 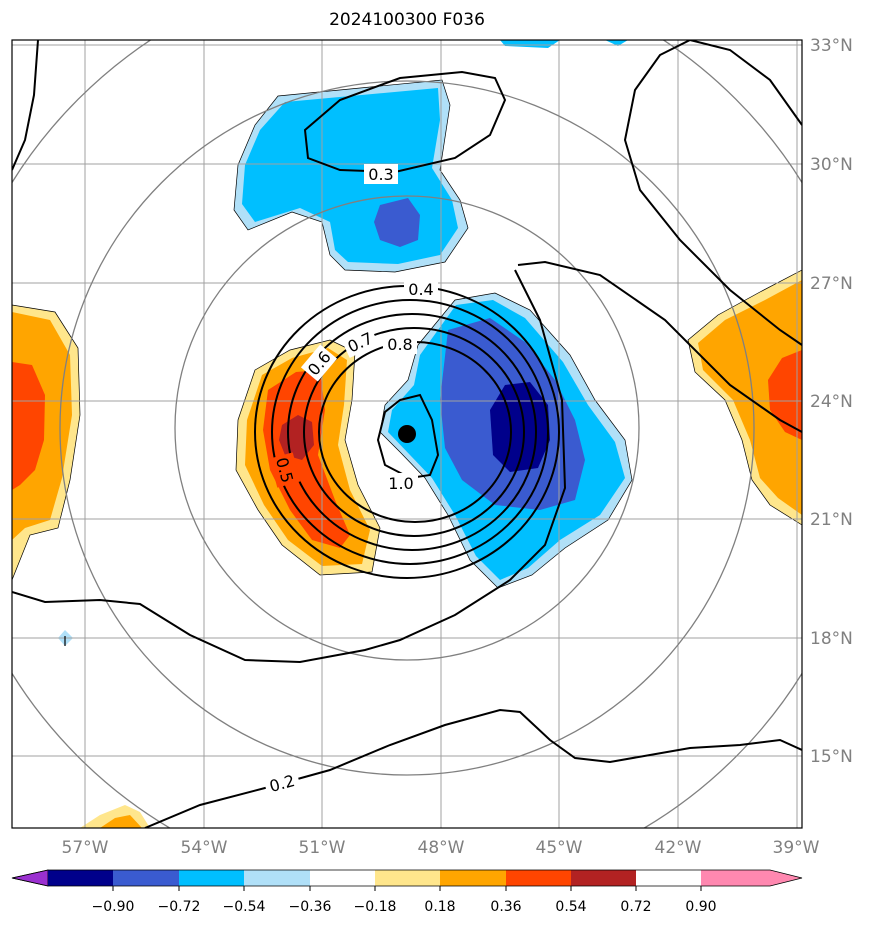 I want to click on contour-label-10: 1.0, so click(x=400, y=483).